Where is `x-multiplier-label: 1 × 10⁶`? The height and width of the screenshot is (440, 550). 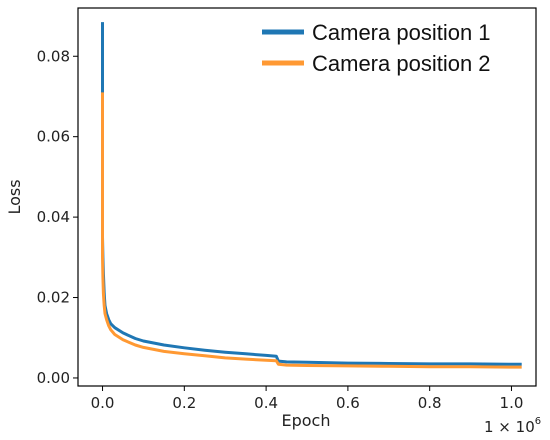
x-multiplier-label: 1 × 10⁶ is located at coordinates (512, 426).